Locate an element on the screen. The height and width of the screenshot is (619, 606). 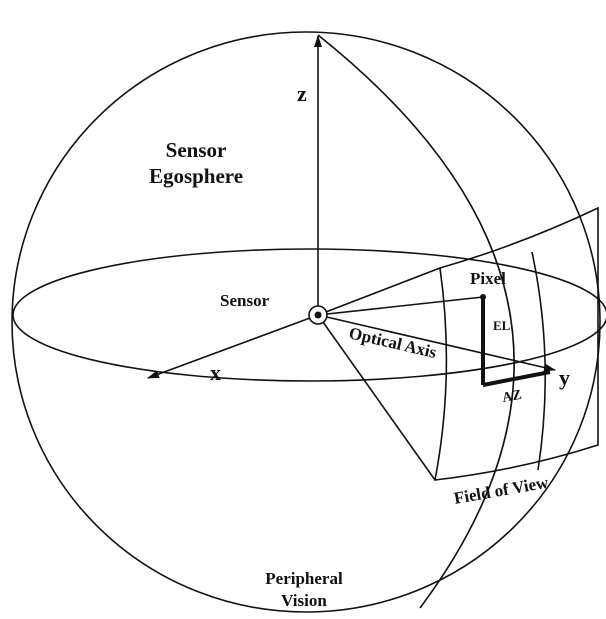
az-label: AZ is located at coordinates (512, 397).